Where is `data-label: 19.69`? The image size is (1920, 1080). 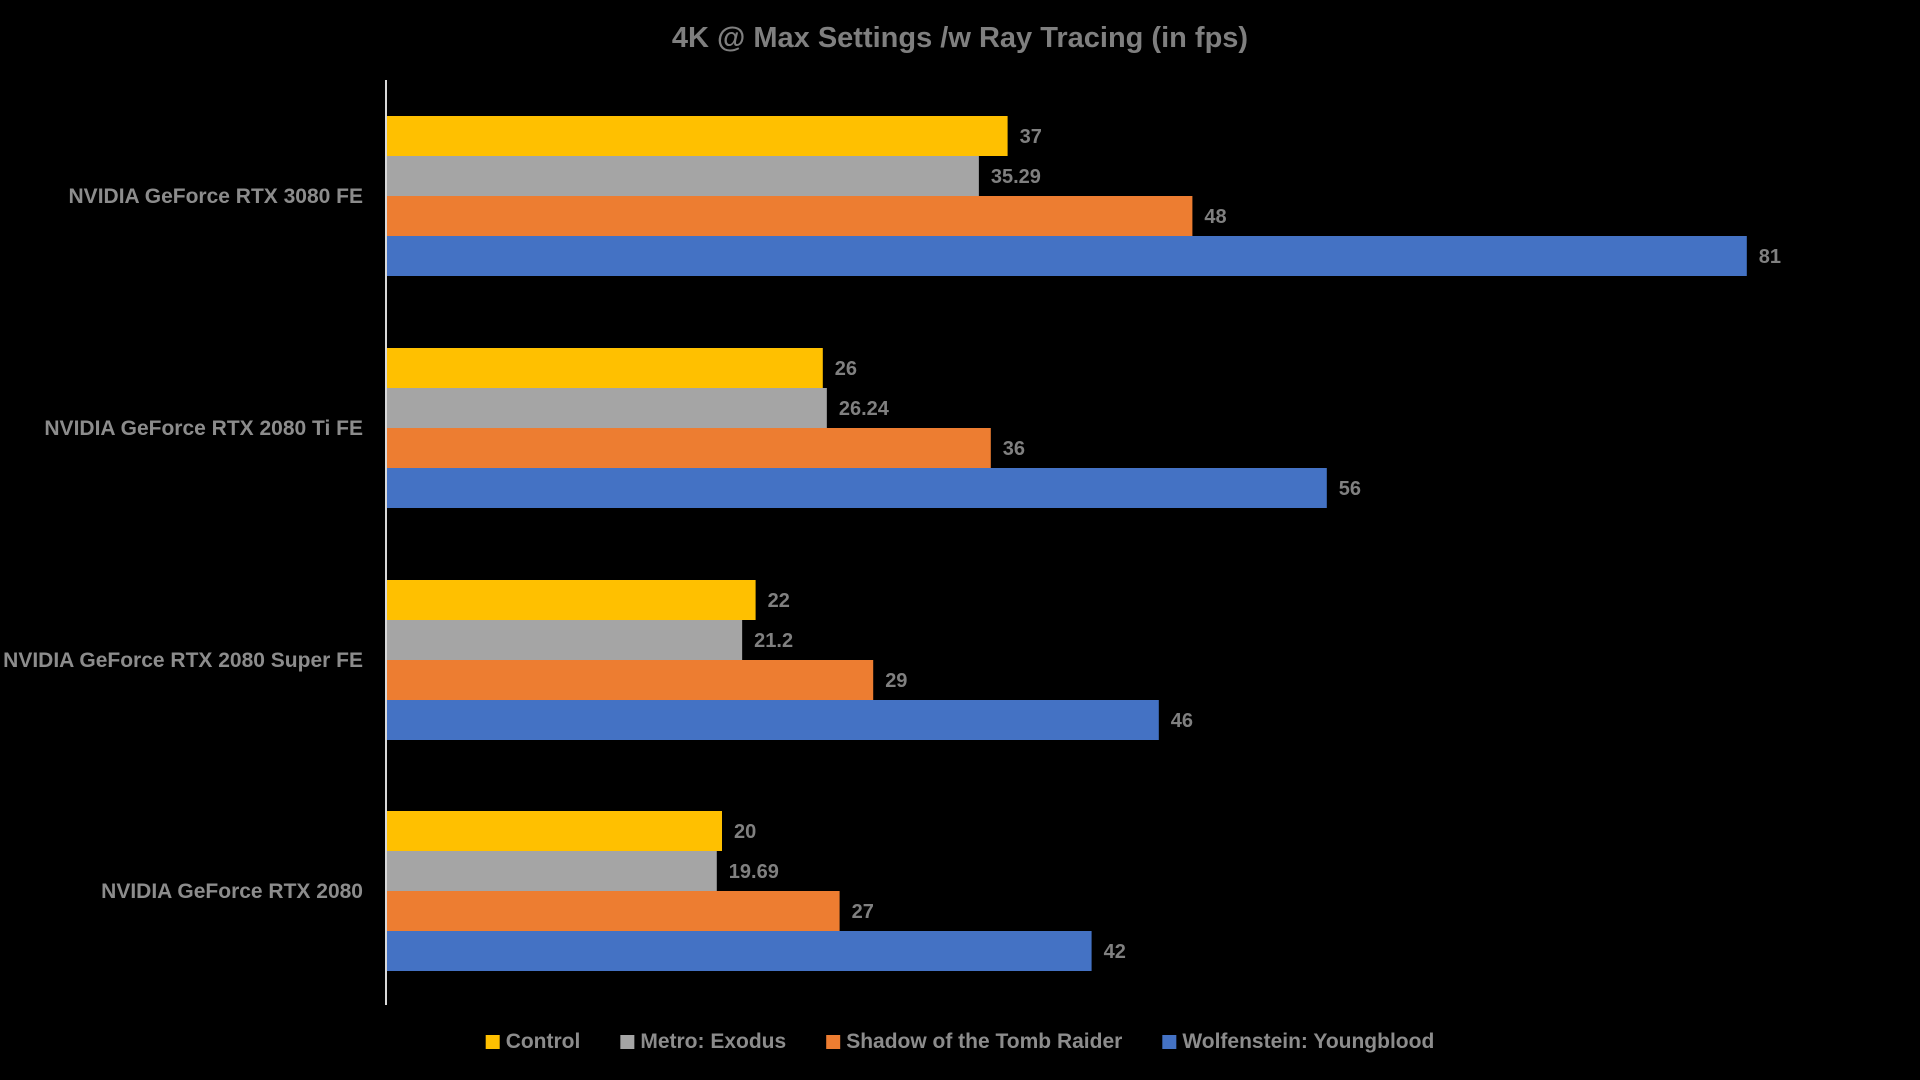 data-label: 19.69 is located at coordinates (754, 872).